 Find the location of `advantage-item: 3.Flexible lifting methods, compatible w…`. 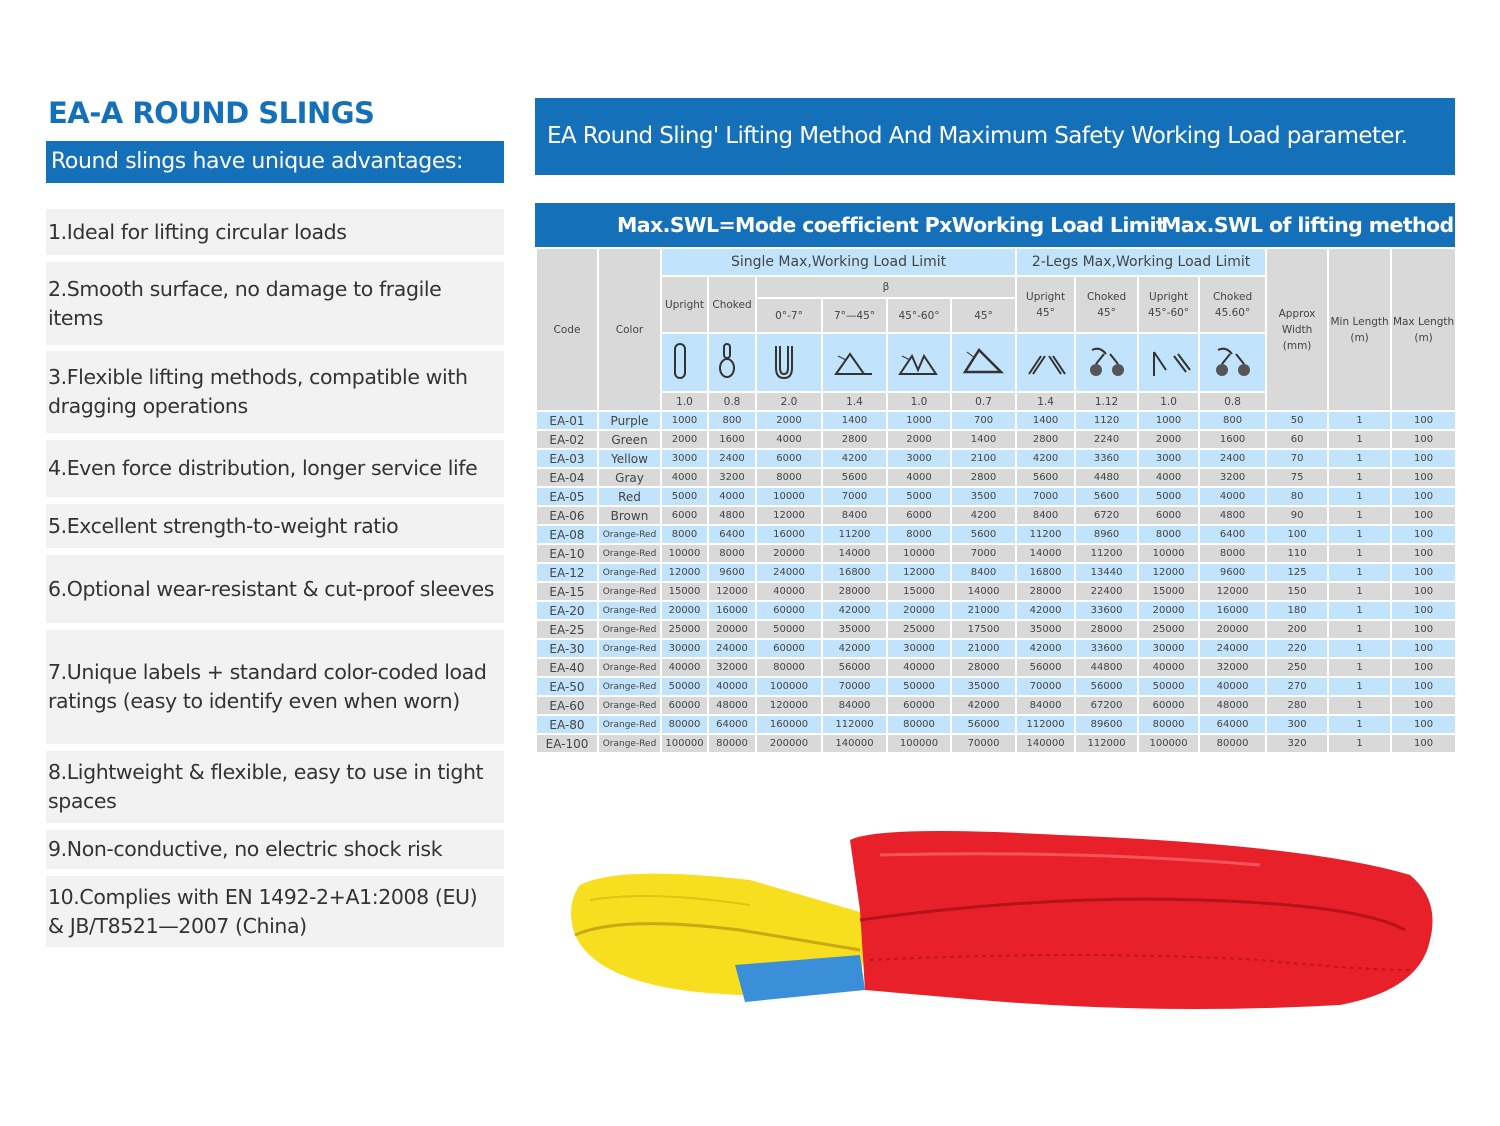

advantage-item: 3.Flexible lifting methods, compatible w… is located at coordinates (275, 392).